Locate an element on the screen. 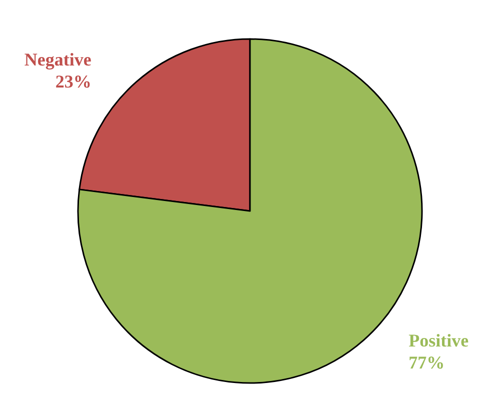 This screenshot has height=415, width=490. slice-label: Positive is located at coordinates (438, 340).